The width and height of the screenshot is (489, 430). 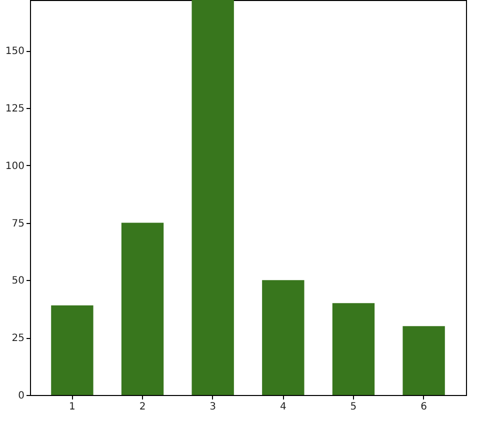 What do you see at coordinates (14, 166) in the screenshot?
I see `y-tick-label: 100` at bounding box center [14, 166].